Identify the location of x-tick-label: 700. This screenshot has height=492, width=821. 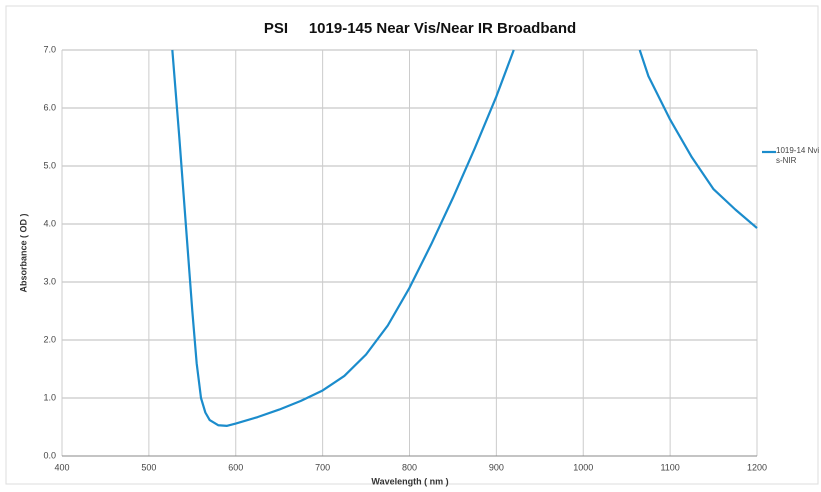
(322, 467).